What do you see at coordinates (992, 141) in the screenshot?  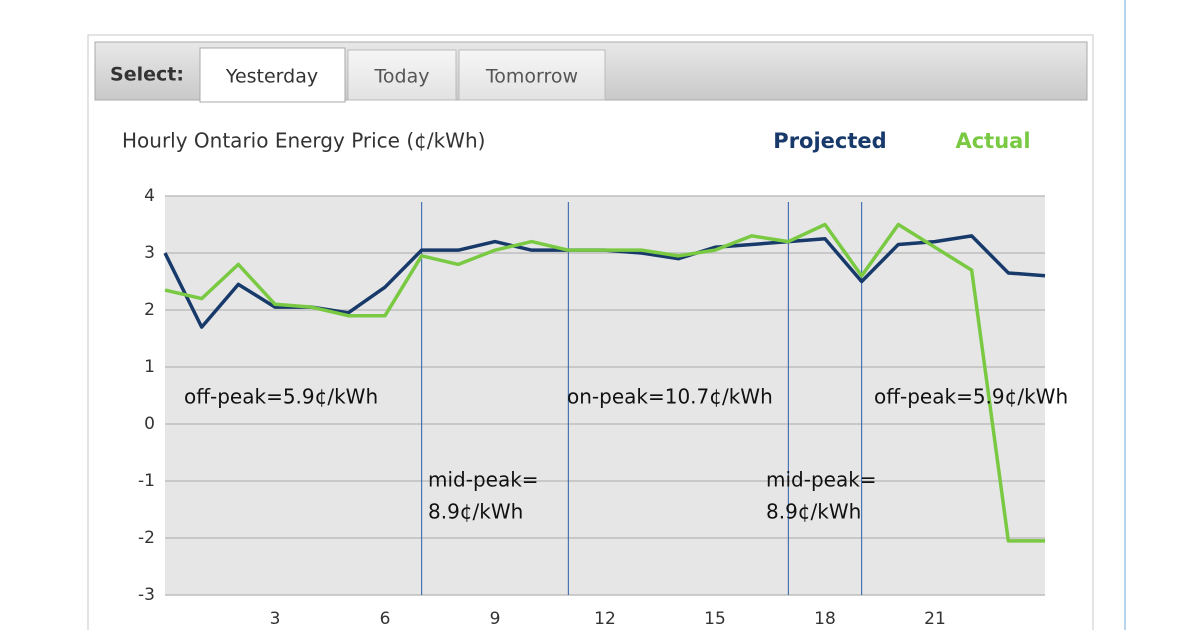 I see `legend-entry: Actual` at bounding box center [992, 141].